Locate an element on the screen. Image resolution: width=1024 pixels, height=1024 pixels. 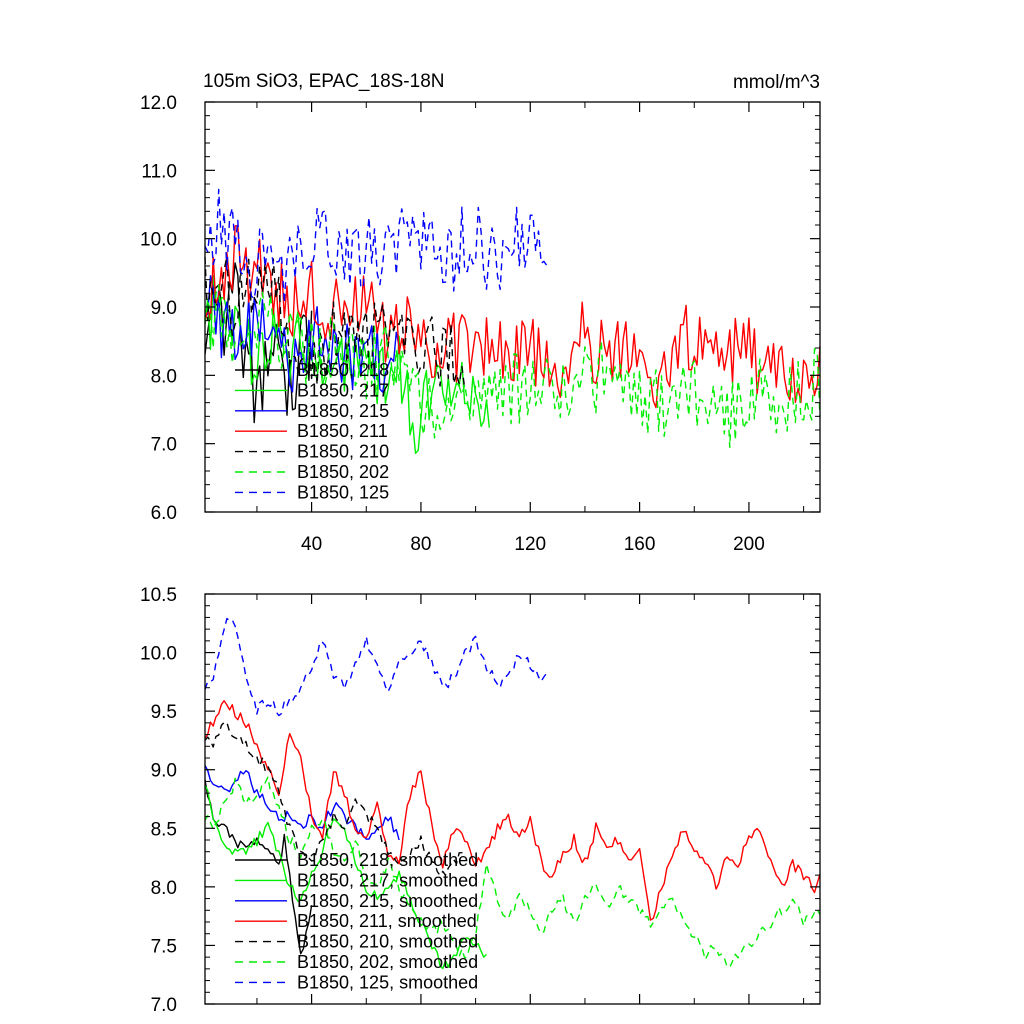
y-tick-label: 9.5 is located at coordinates (164, 712).